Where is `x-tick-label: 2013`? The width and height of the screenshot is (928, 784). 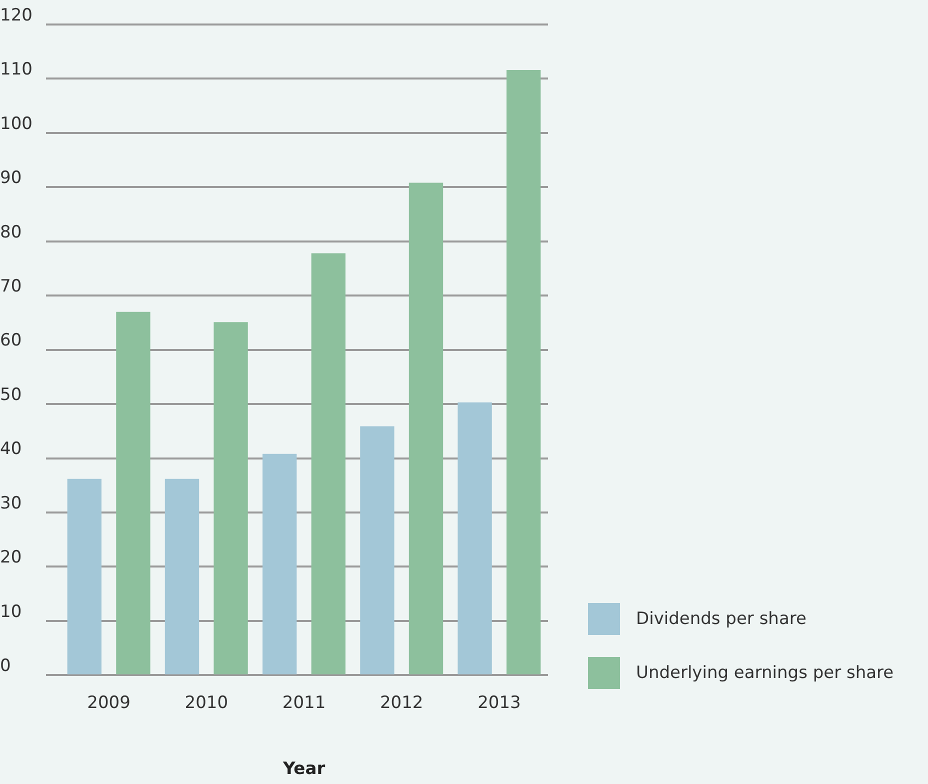 x-tick-label: 2013 is located at coordinates (499, 702).